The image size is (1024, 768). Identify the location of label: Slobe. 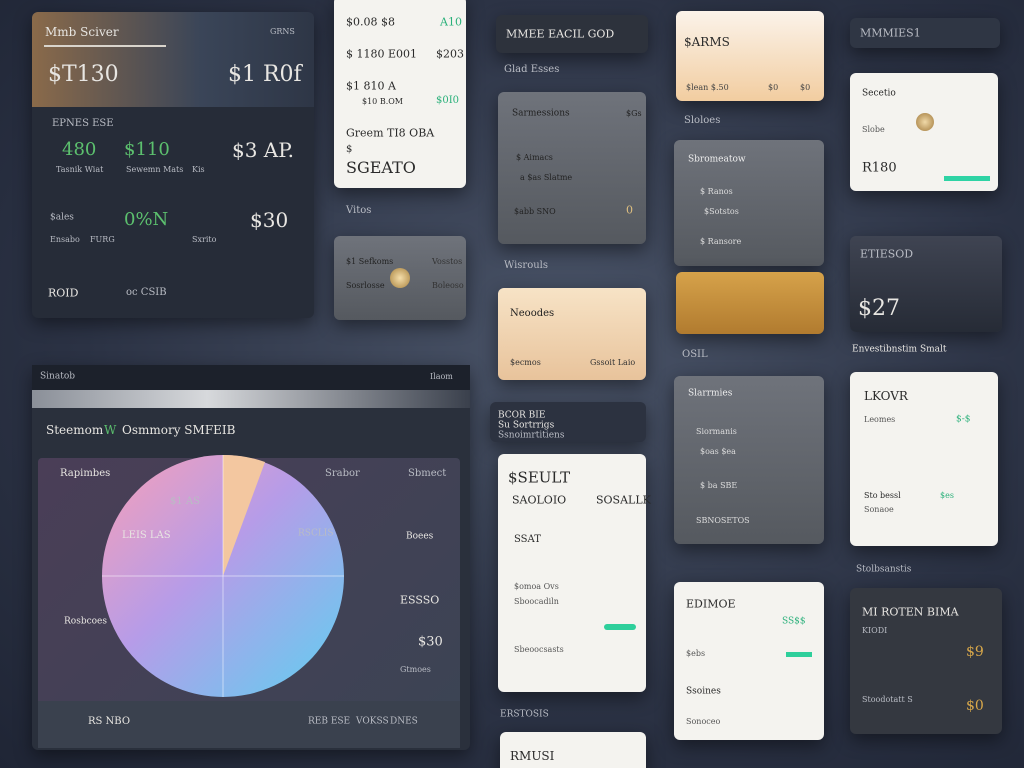
(873, 129).